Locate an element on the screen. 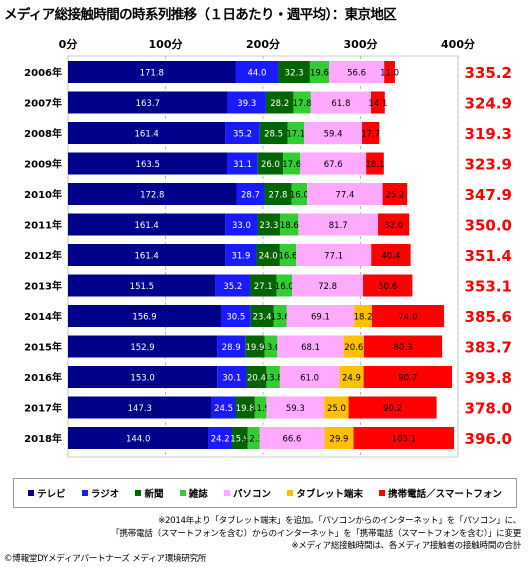 The image size is (529, 567). data-label: 27.8 is located at coordinates (278, 196).